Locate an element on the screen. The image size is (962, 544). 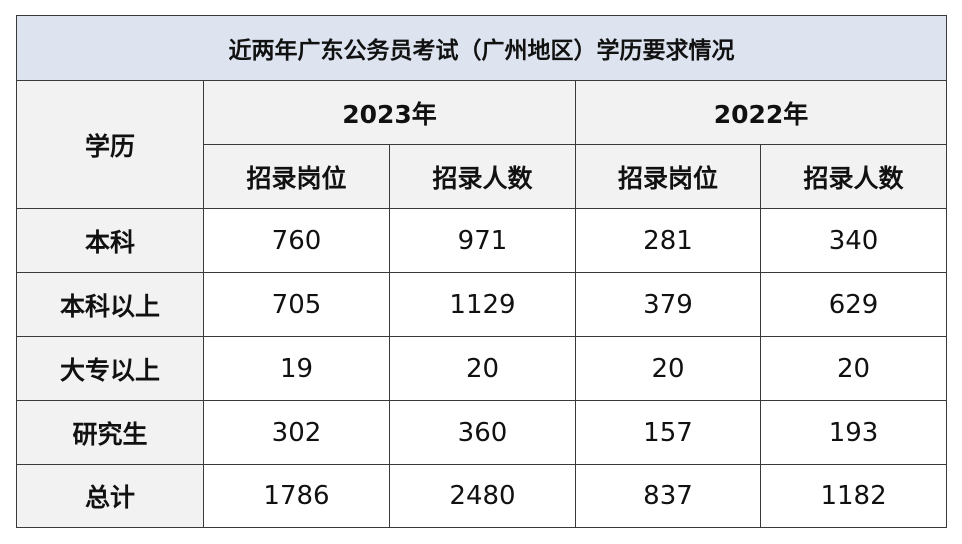
data-row: 大专以上 19 20 20 20 is located at coordinates (482, 368).